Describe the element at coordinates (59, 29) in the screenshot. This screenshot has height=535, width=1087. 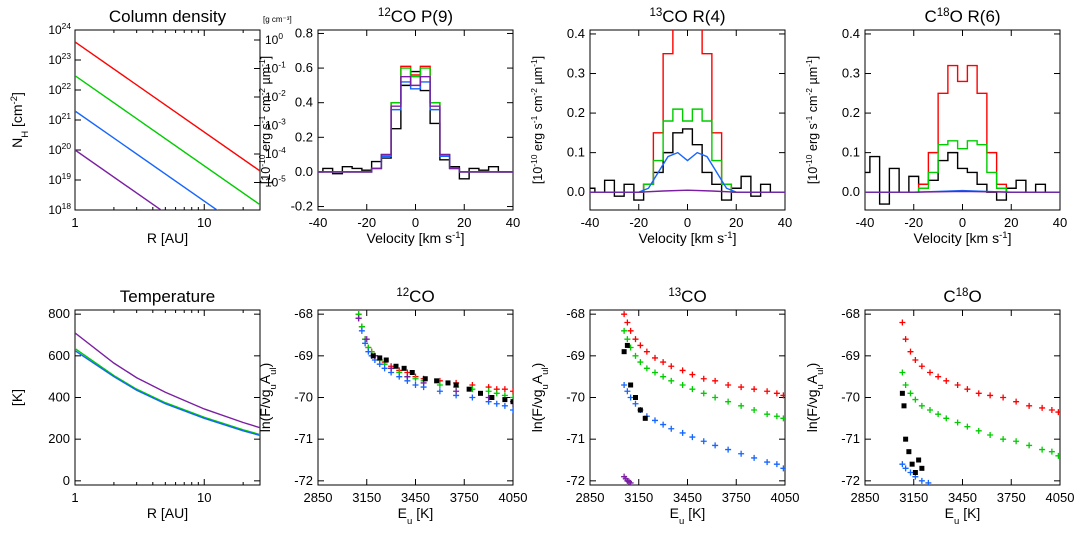
I see `y-tick-label: 1024` at that location.